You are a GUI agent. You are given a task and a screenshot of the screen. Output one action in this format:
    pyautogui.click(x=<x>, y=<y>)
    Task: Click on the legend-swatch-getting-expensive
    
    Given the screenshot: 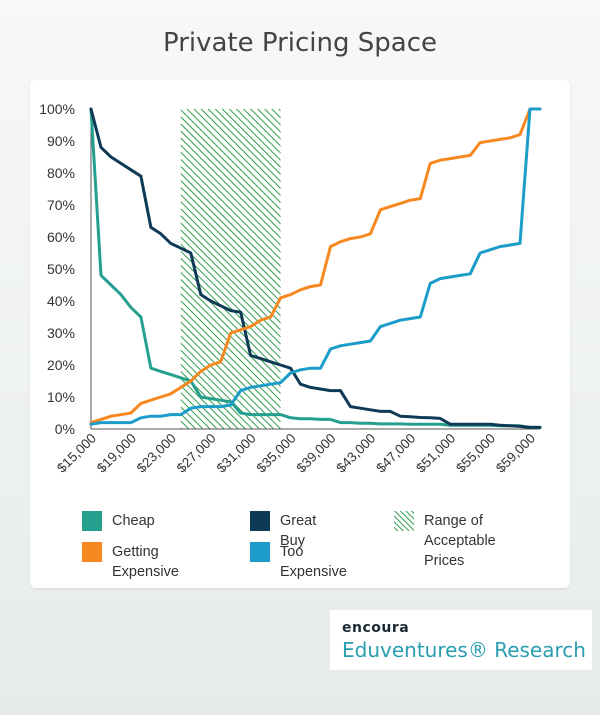 What is the action you would take?
    pyautogui.click(x=92, y=552)
    